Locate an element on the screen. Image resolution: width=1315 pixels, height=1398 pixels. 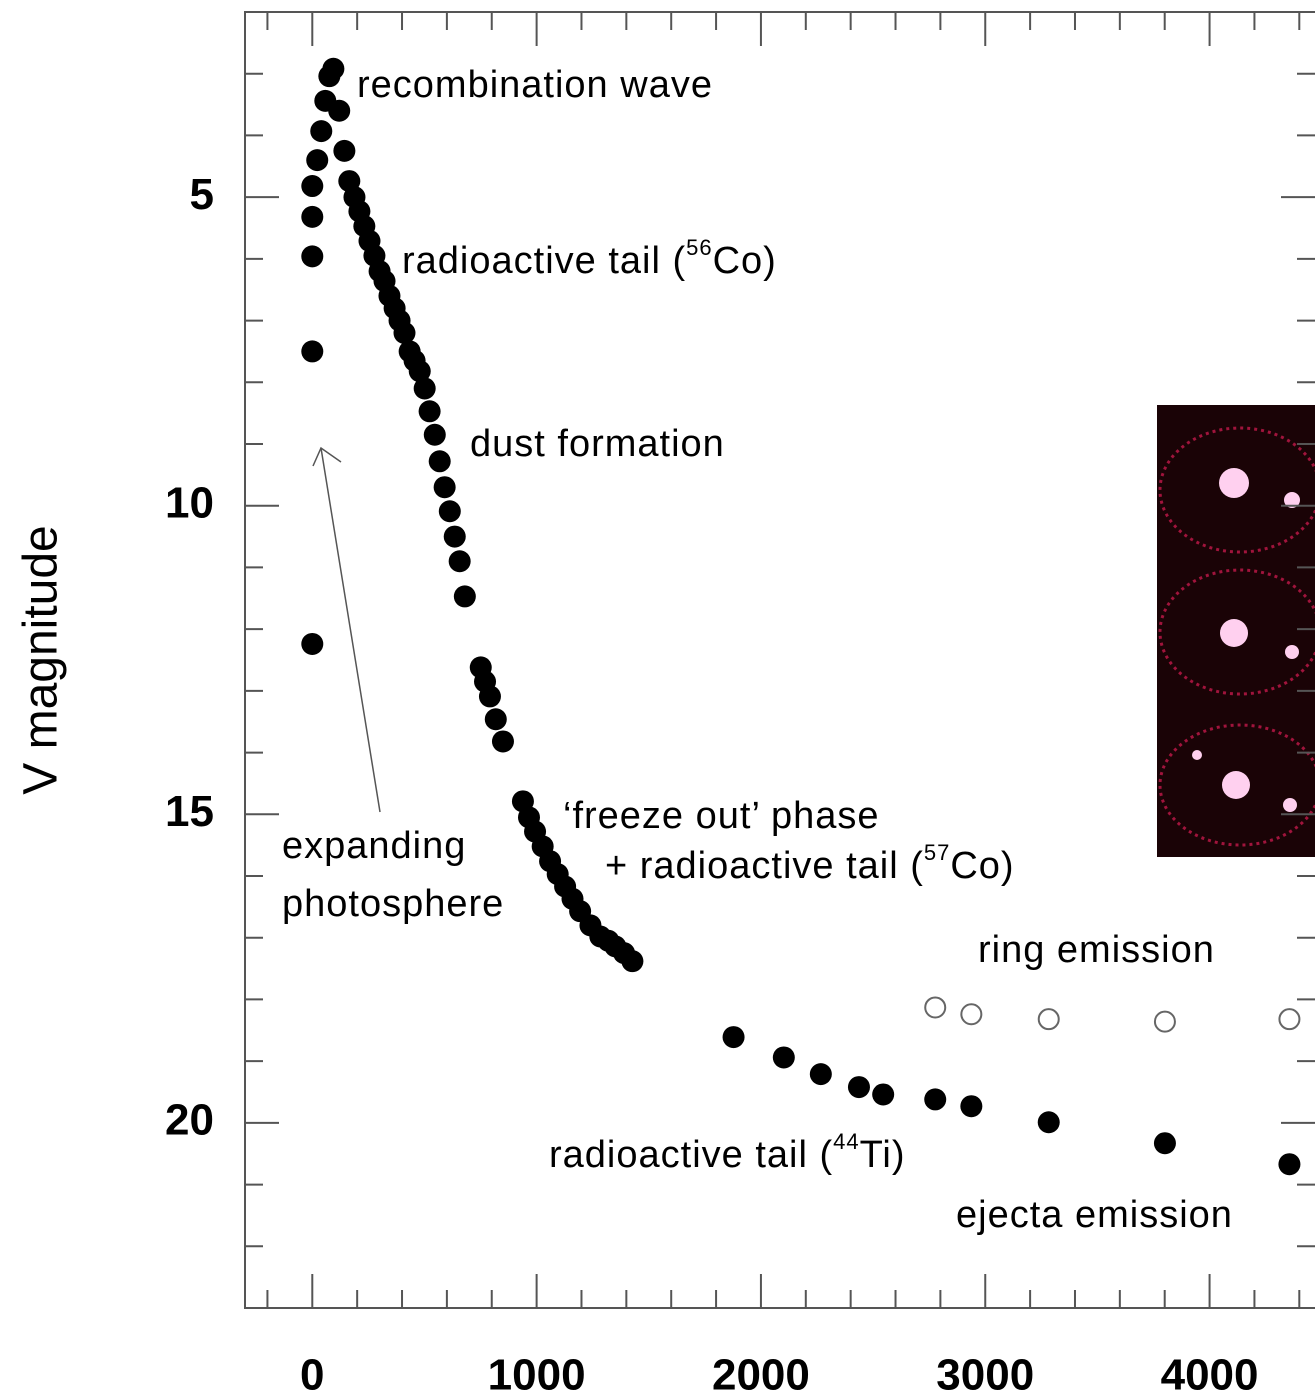
annotation-text: photosphere is located at coordinates (393, 904).